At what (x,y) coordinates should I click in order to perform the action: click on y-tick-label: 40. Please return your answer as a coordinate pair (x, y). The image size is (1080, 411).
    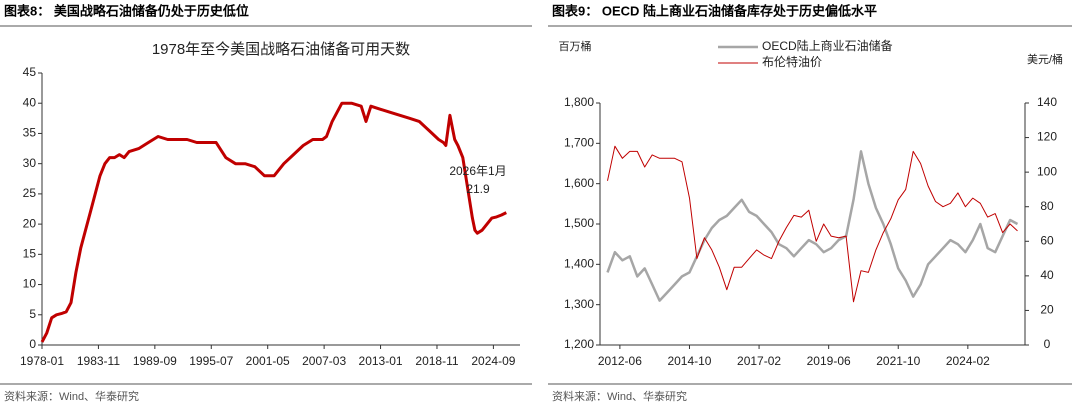
    Looking at the image, I should click on (30, 102).